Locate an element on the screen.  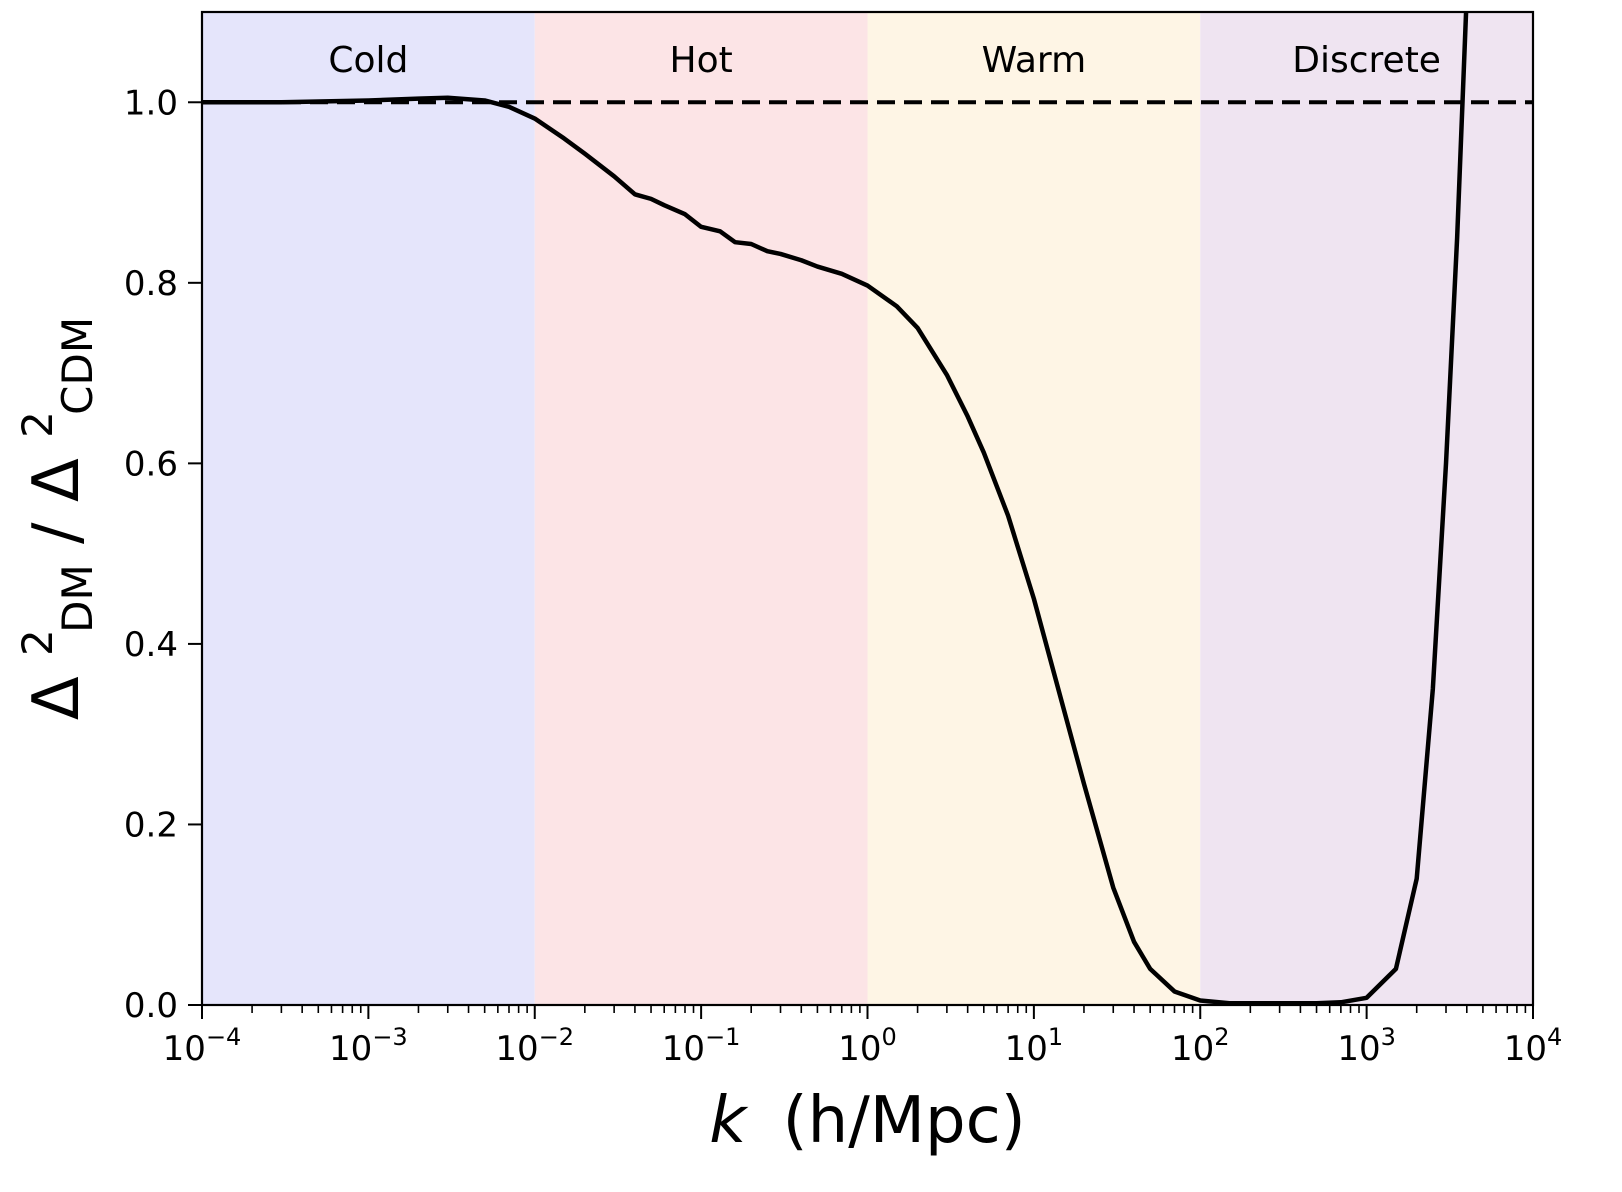
y-axis-sup-den: 2 is located at coordinates (37, 424).